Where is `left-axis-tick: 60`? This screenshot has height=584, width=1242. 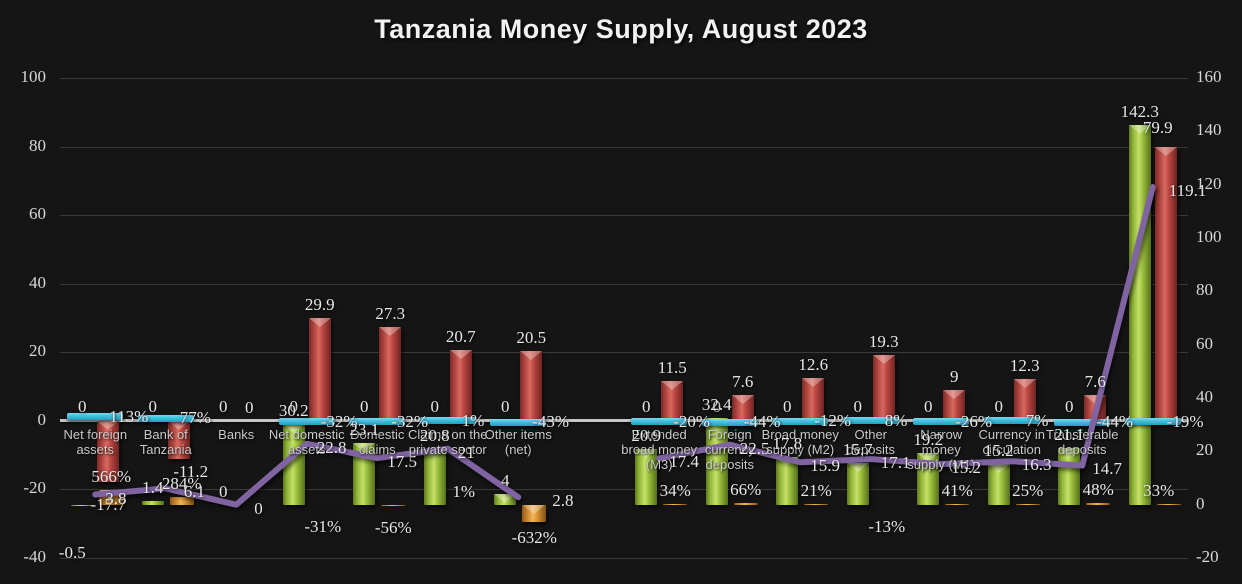
left-axis-tick: 60 is located at coordinates (37, 214).